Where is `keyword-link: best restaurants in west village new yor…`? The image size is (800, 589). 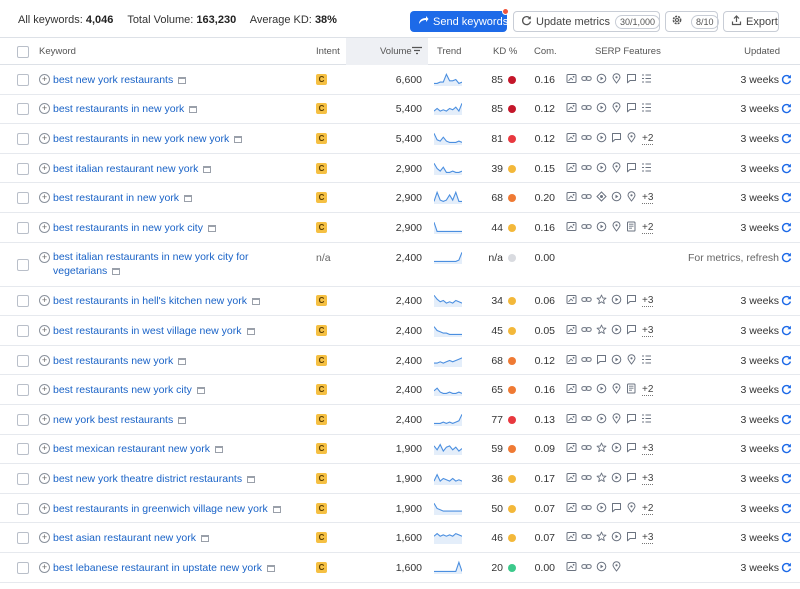
keyword-link: best restaurants in west village new yor… is located at coordinates (178, 331).